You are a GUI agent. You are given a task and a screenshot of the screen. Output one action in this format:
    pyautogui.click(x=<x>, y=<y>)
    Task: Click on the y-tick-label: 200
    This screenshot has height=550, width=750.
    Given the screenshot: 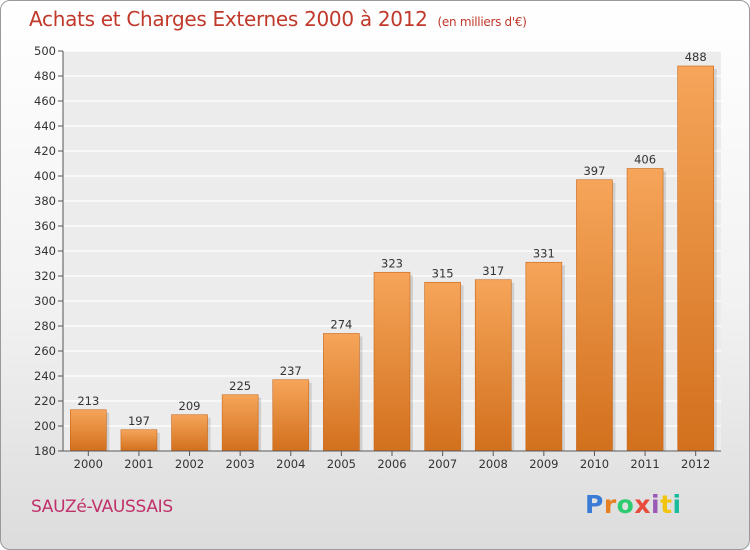 What is the action you would take?
    pyautogui.click(x=45, y=426)
    